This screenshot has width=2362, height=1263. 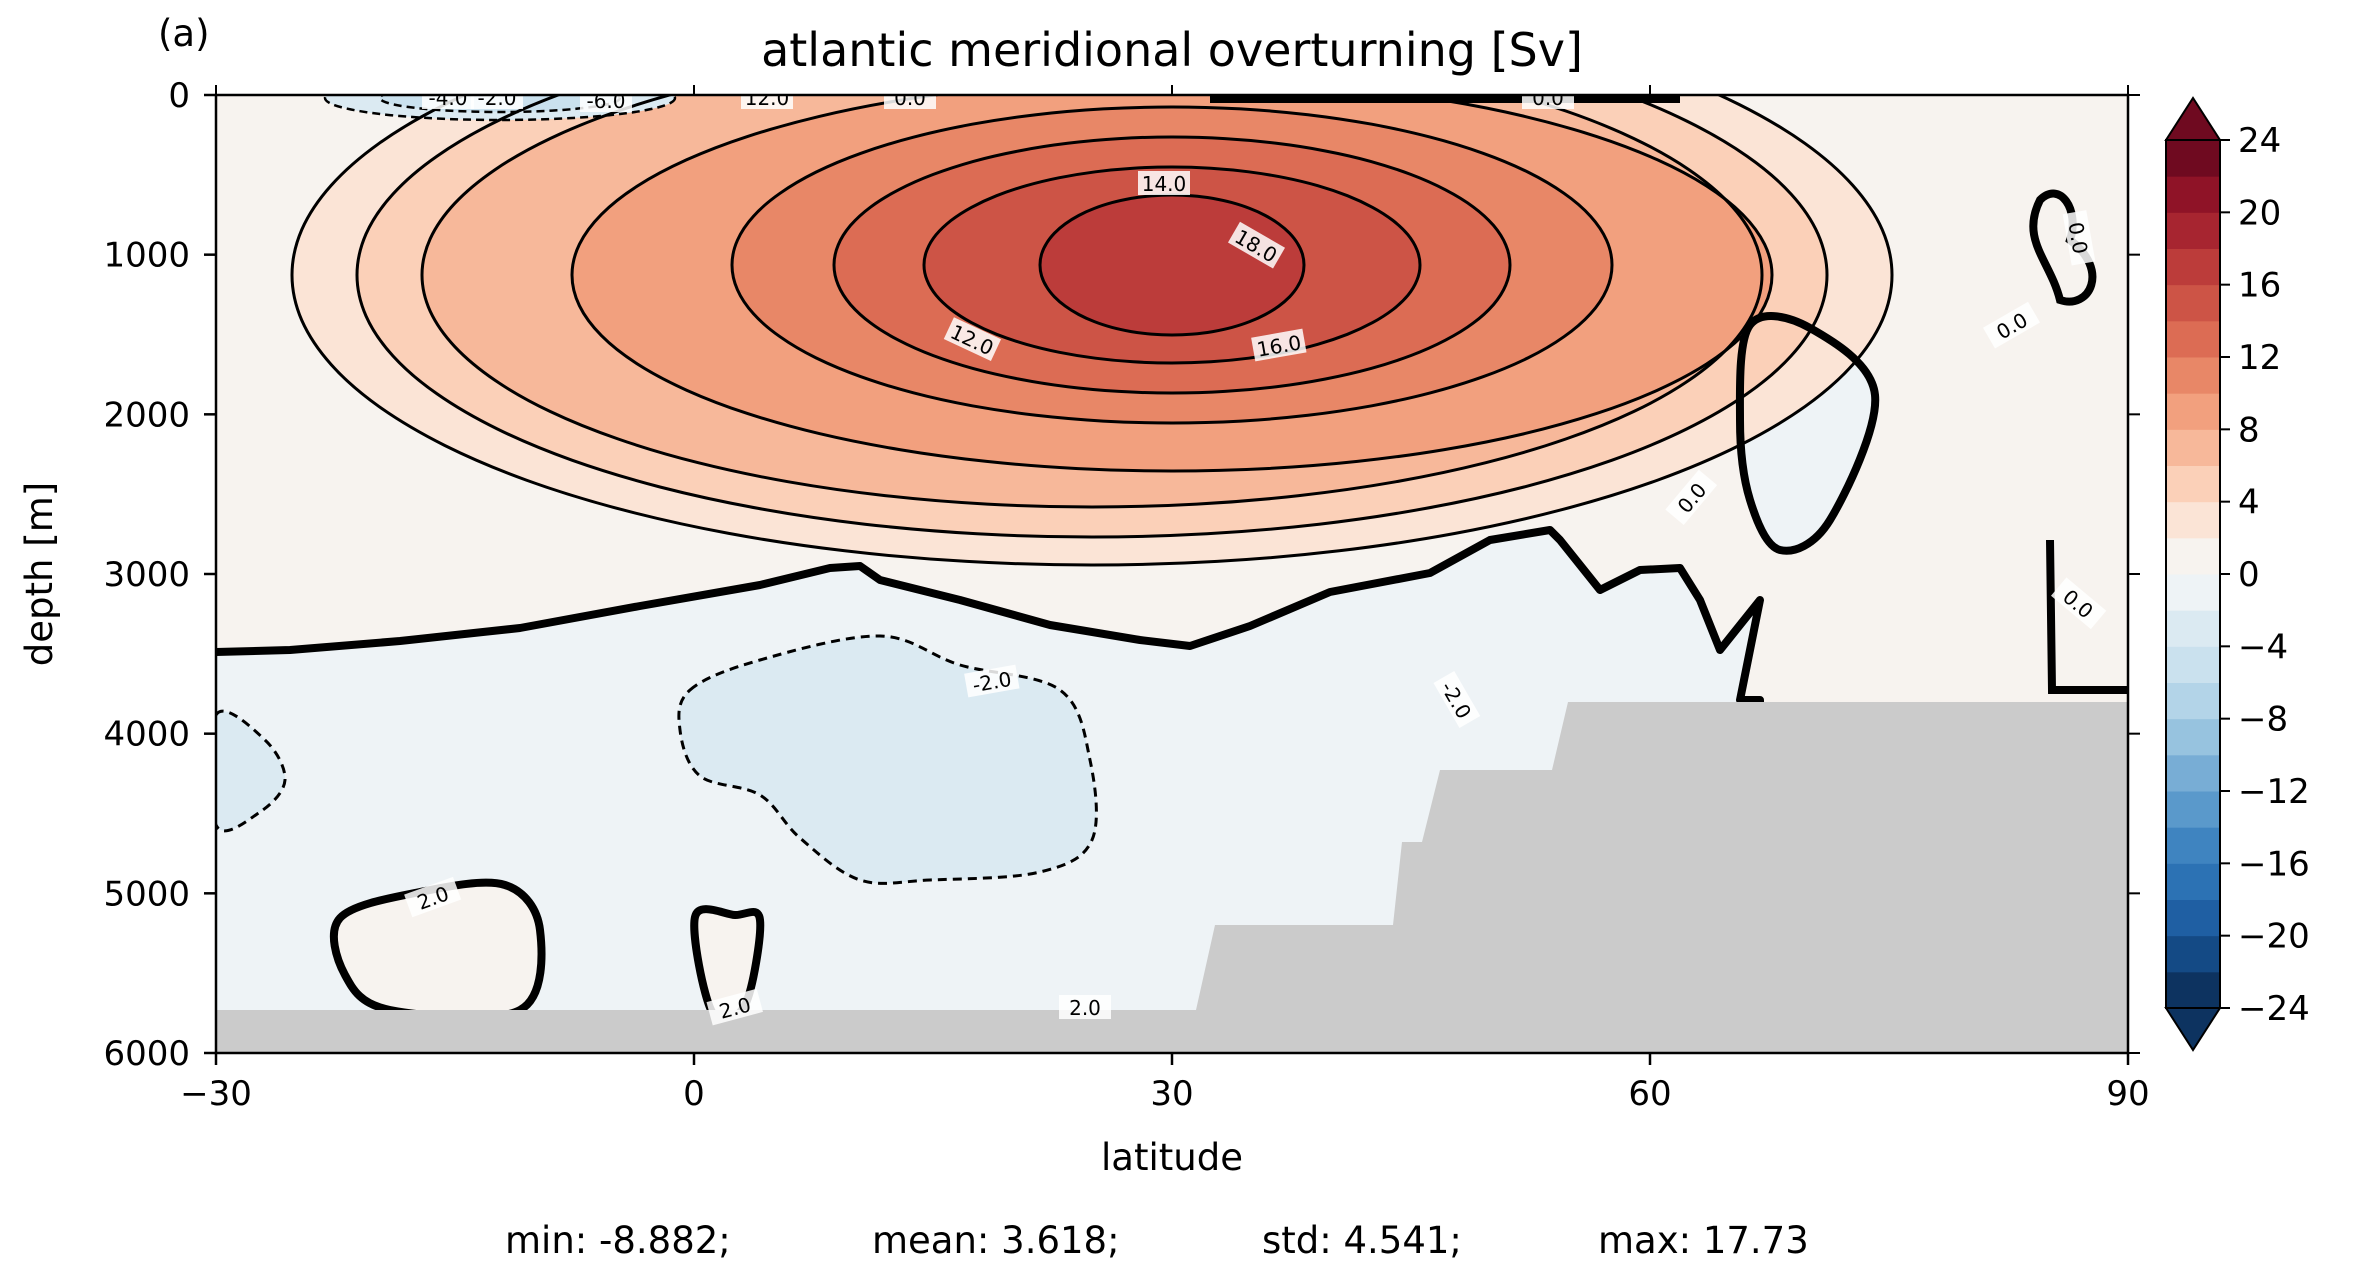 What do you see at coordinates (2259, 141) in the screenshot?
I see `colorbar-tick-label: 24` at bounding box center [2259, 141].